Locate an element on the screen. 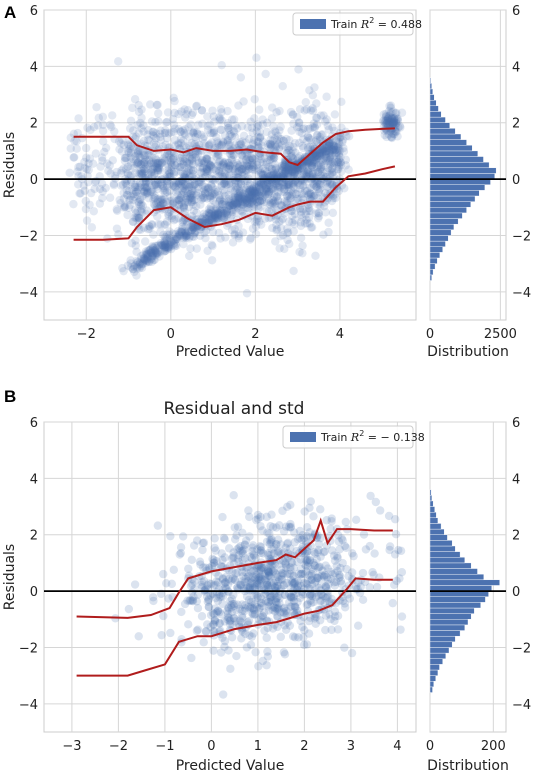 The width and height of the screenshot is (536, 774). panel-b-hist-xtick-label: 0 is located at coordinates (430, 746).